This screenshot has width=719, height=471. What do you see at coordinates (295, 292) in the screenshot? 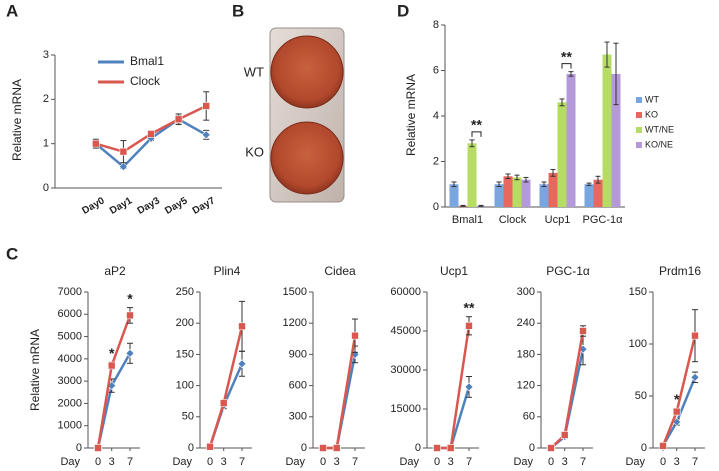
I see `y-tick-label: 1500` at bounding box center [295, 292].